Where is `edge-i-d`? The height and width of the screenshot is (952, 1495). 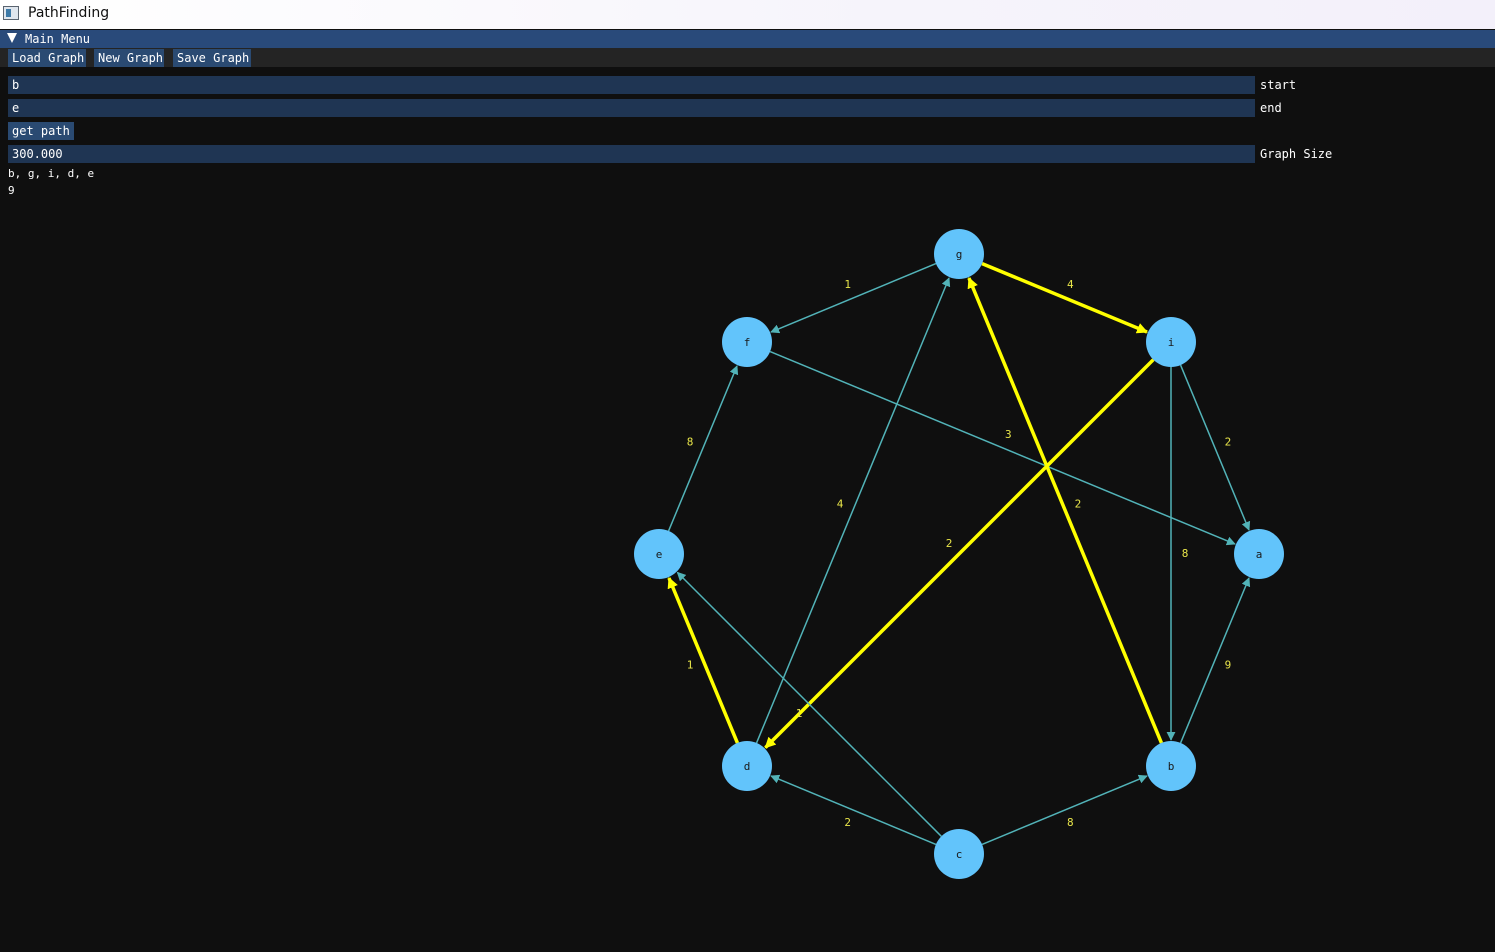
edge-i-d is located at coordinates (959, 553).